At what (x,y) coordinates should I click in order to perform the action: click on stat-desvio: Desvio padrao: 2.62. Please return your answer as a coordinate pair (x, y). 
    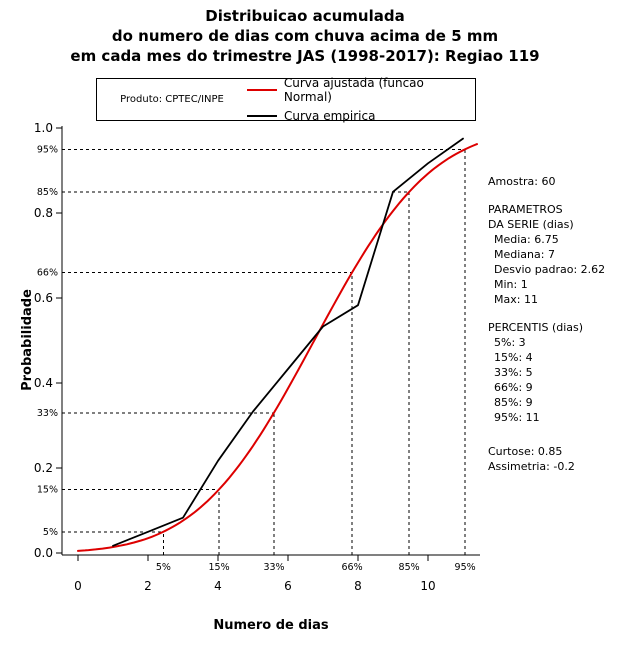
    Looking at the image, I should click on (550, 269).